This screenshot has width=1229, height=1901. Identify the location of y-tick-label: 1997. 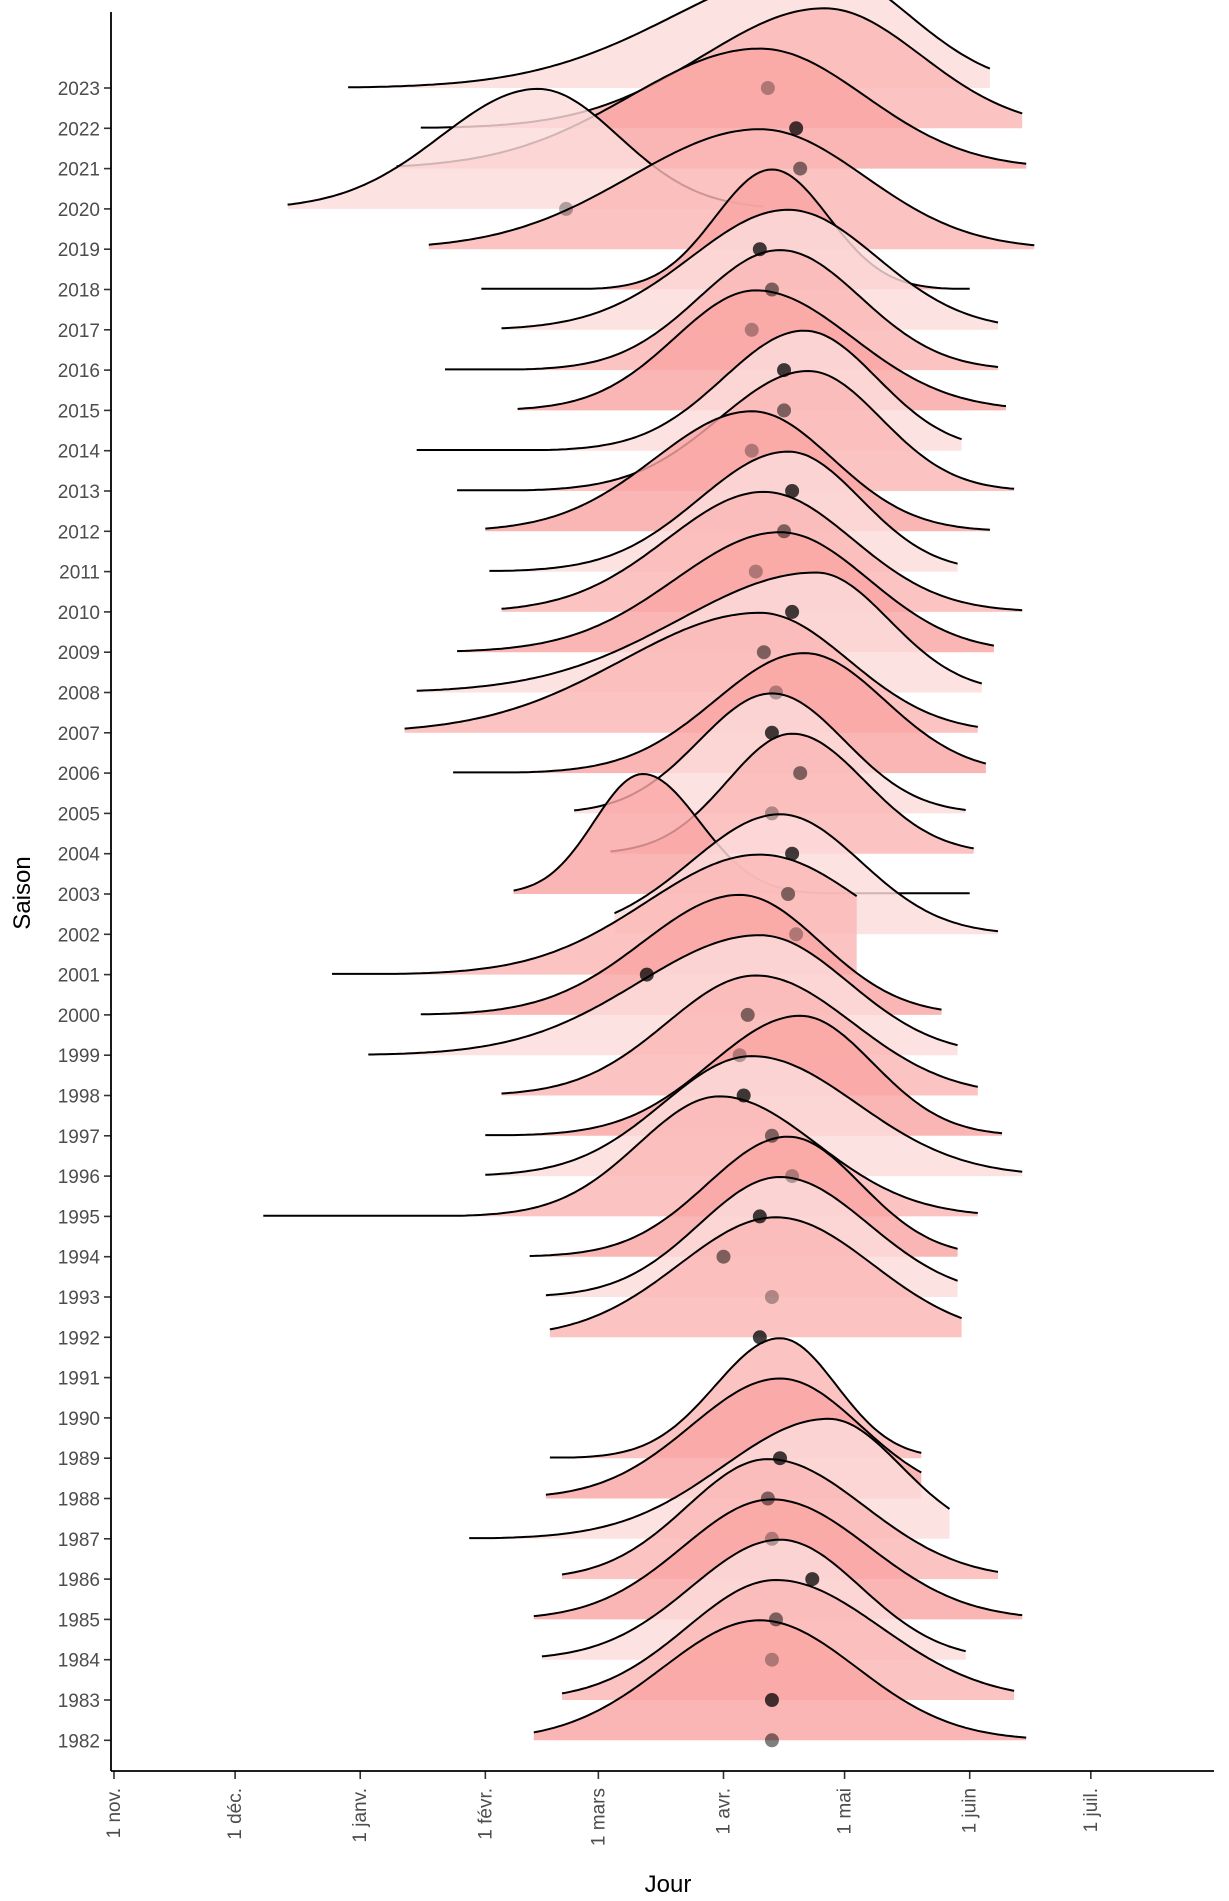
(79, 1137).